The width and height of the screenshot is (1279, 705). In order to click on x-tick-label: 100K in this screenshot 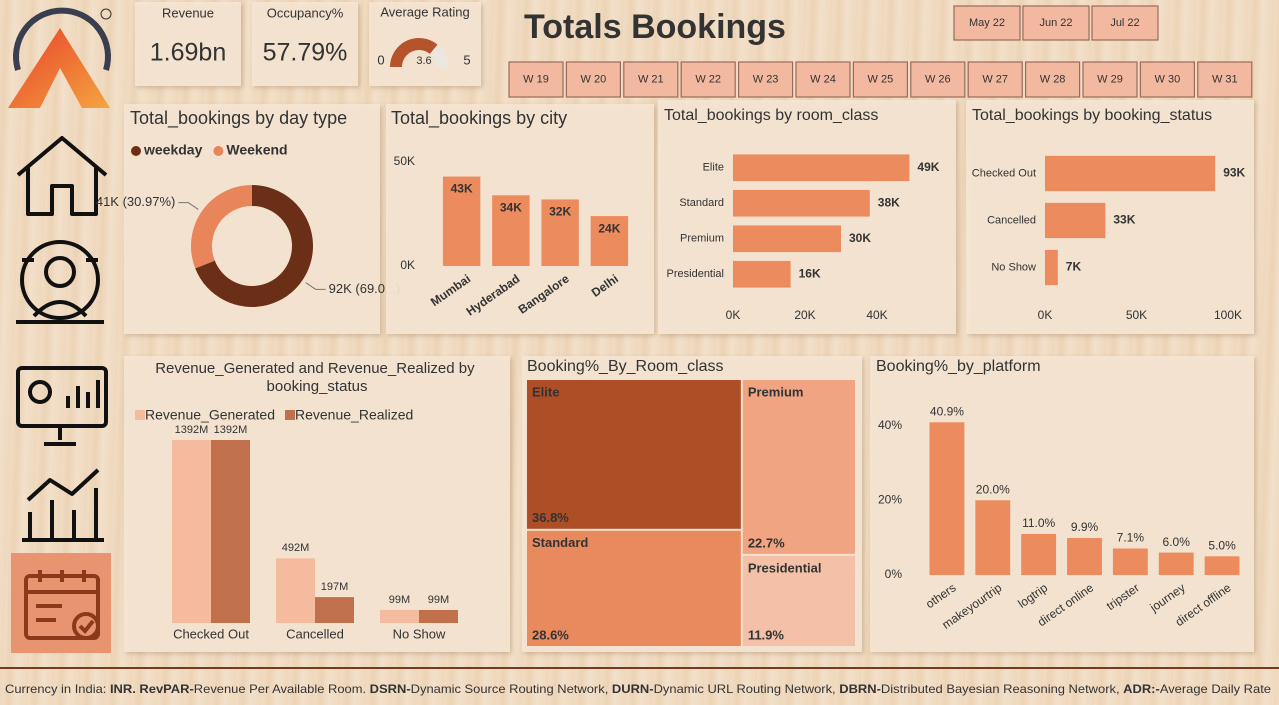, I will do `click(1228, 315)`.